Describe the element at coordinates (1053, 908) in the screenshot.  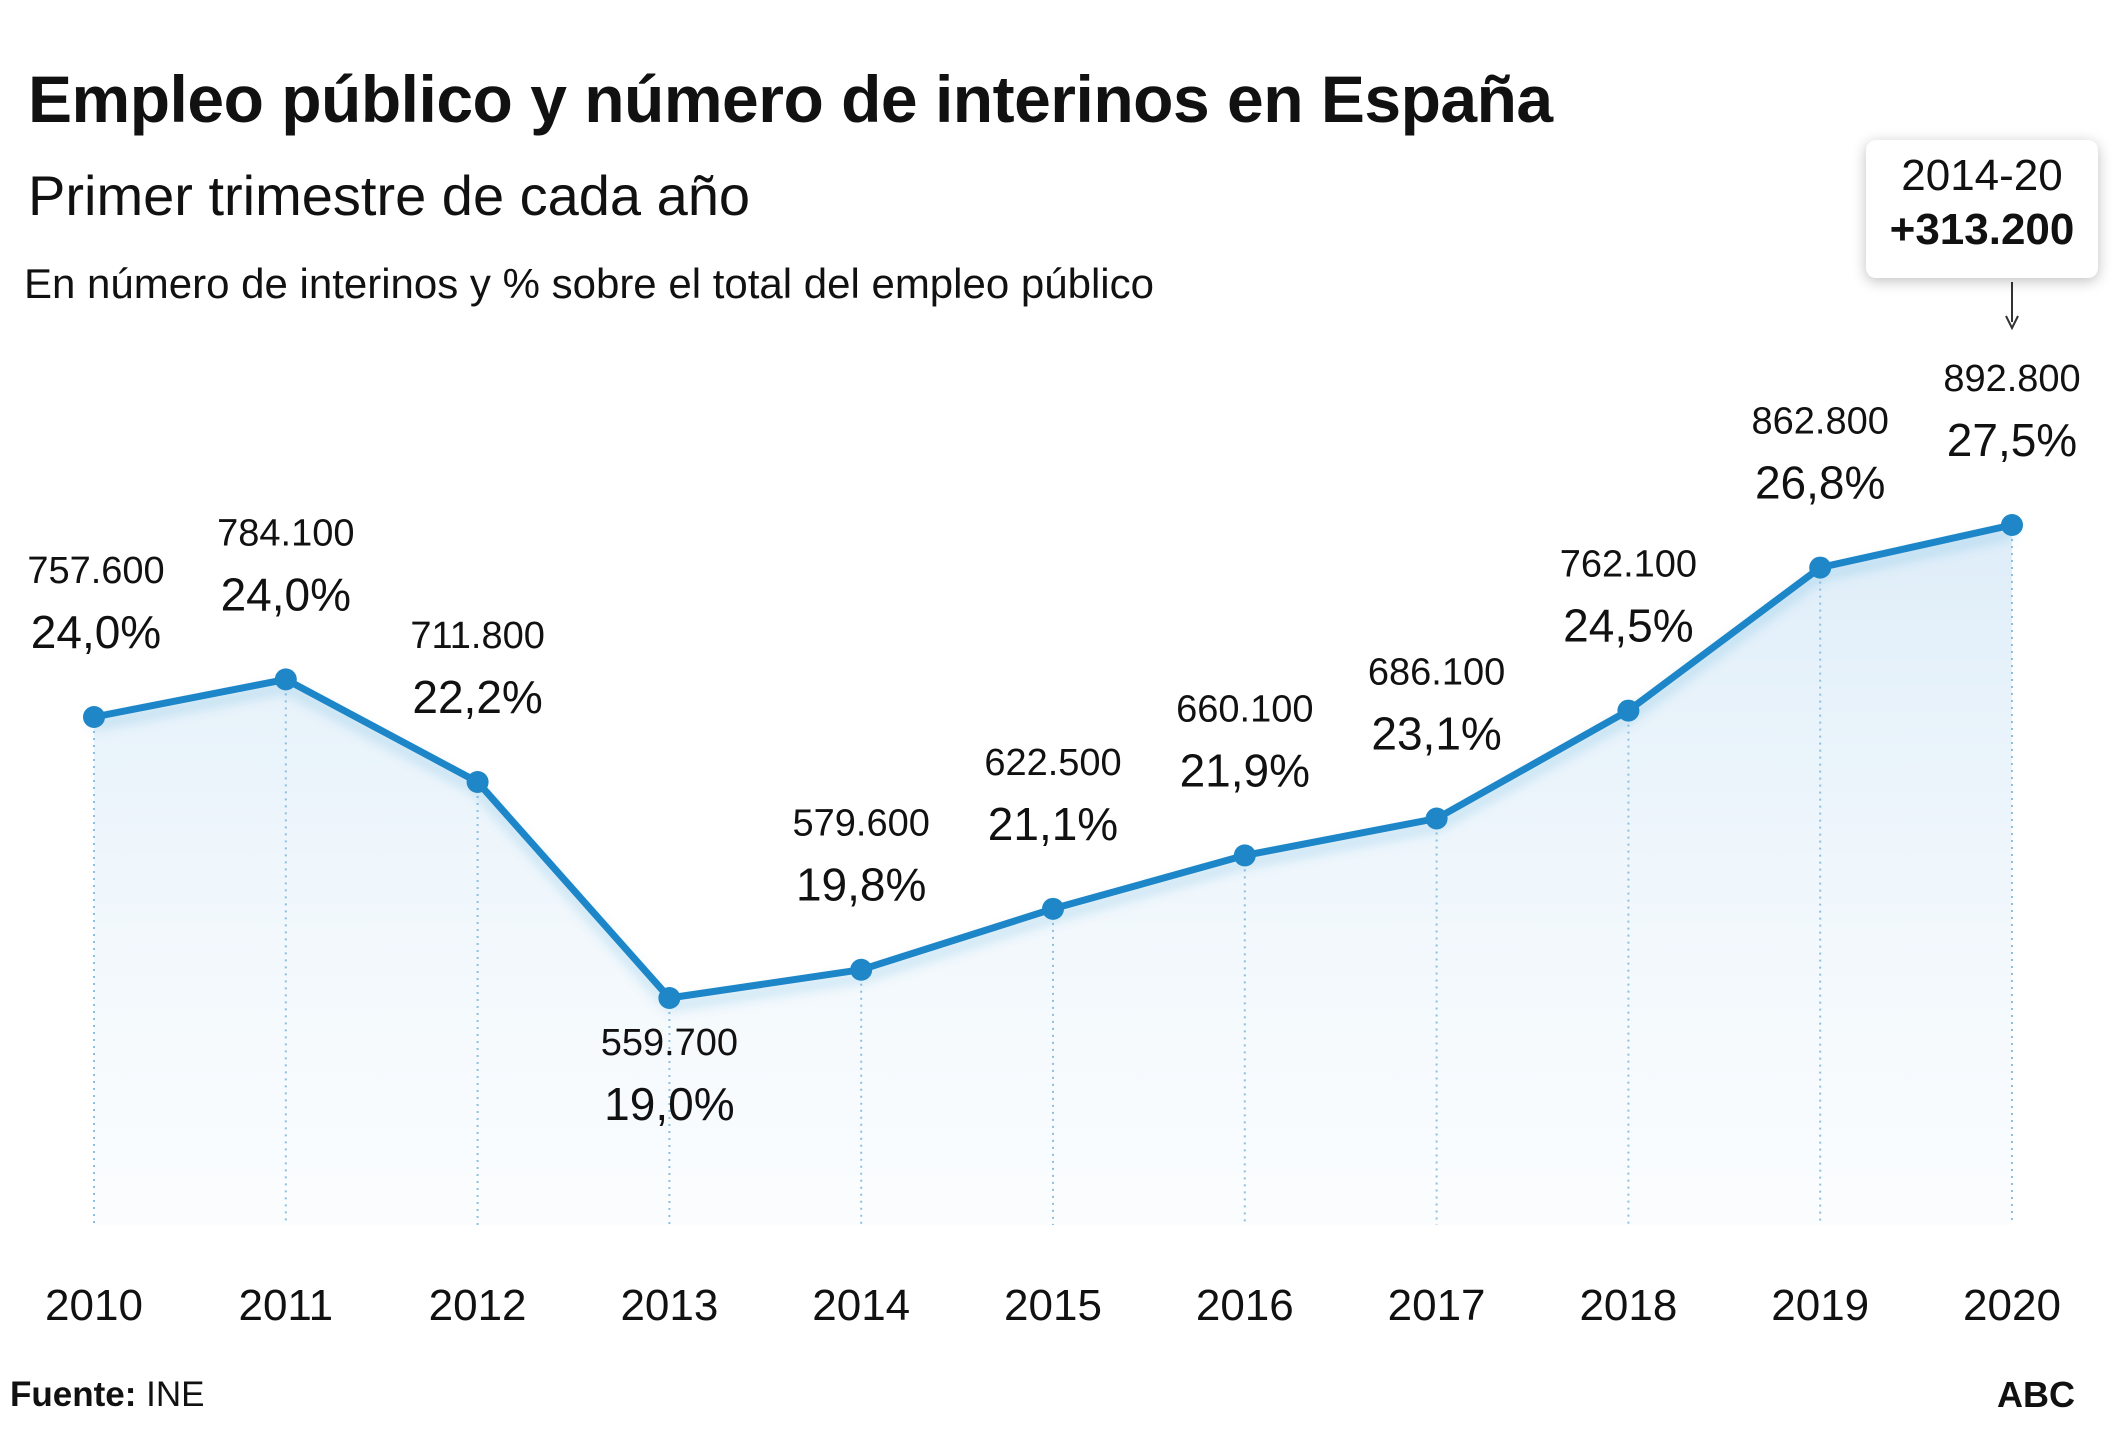
I see `data-point-2015` at that location.